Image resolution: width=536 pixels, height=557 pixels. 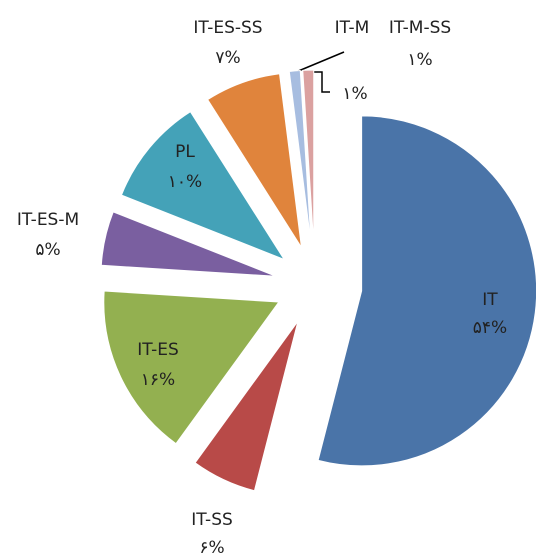 I want to click on slice-label: IT-ES-SS, so click(x=227, y=28).